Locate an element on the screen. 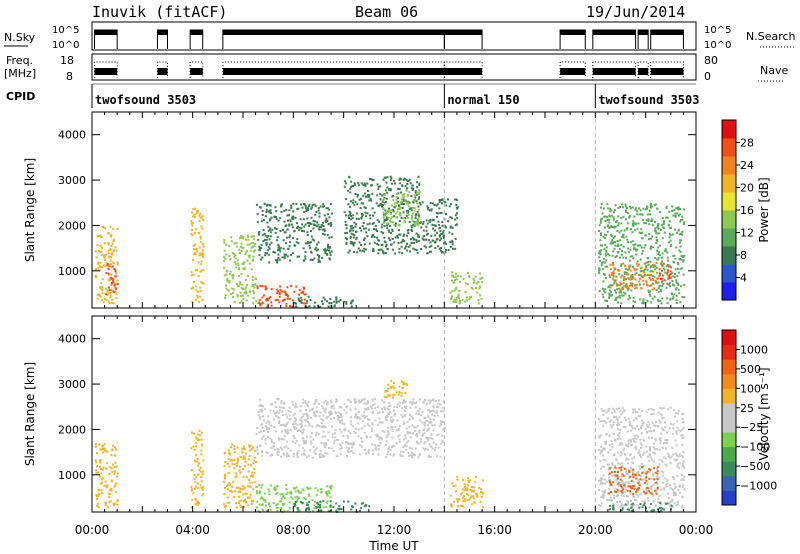 The height and width of the screenshot is (554, 800). nsky-trace is located at coordinates (389, 39).